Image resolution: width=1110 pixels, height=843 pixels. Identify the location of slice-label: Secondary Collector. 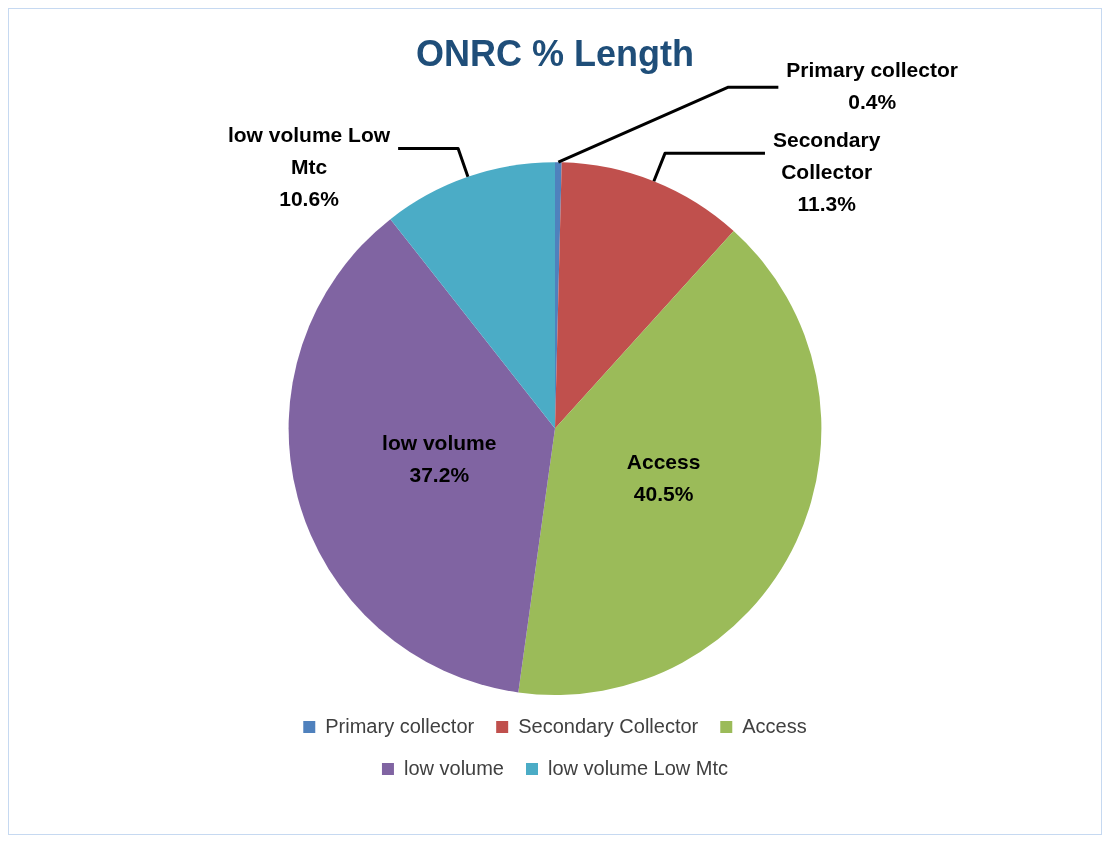
(826, 156).